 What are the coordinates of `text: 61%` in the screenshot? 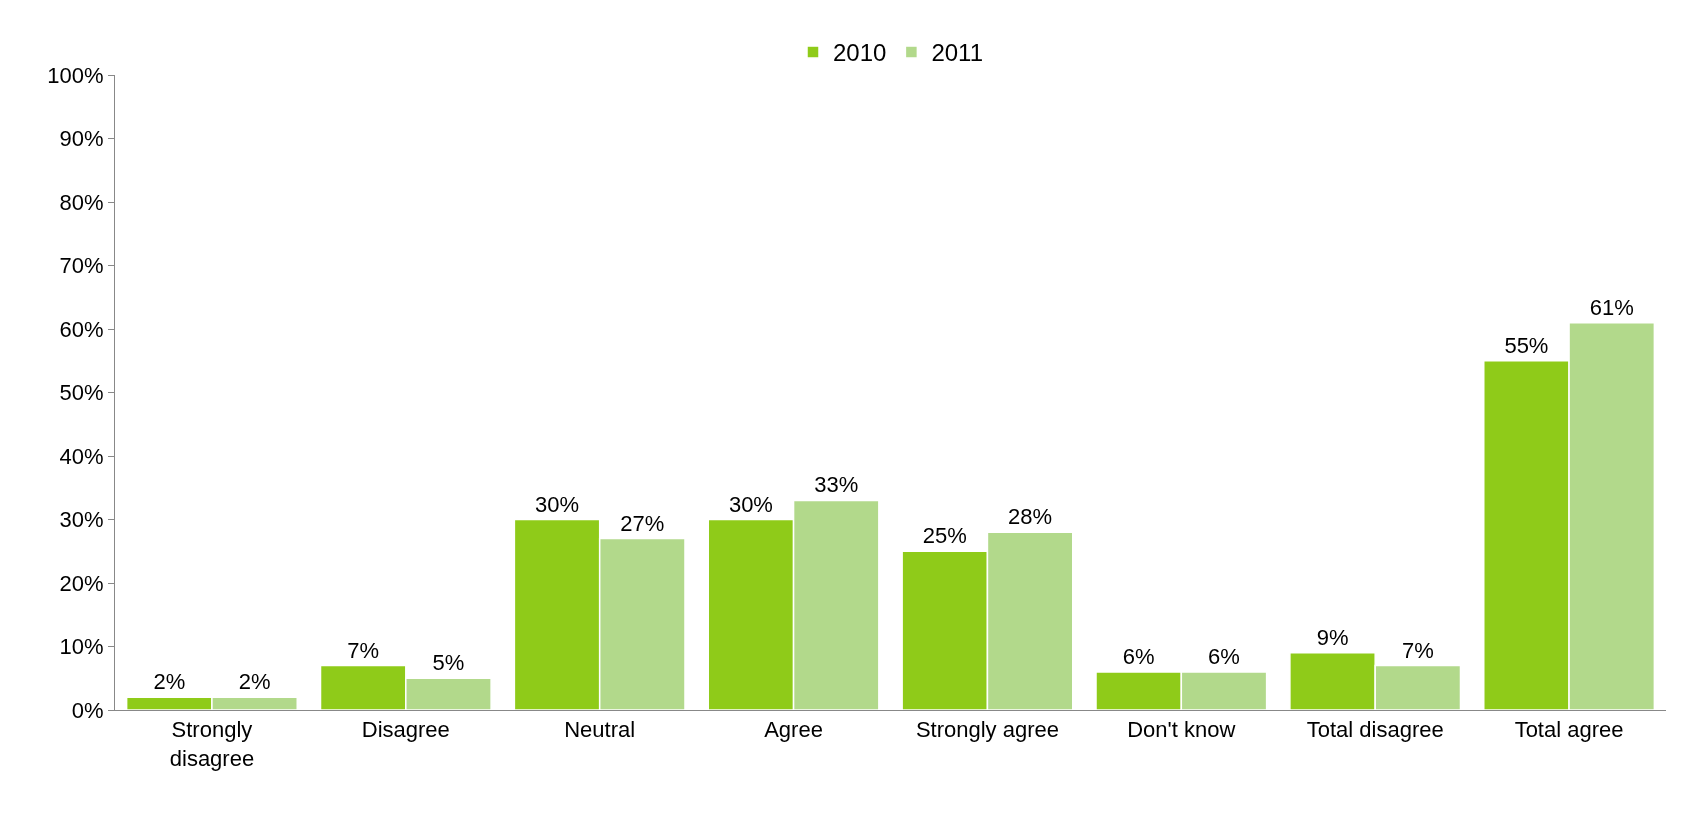 It's located at (1611, 307).